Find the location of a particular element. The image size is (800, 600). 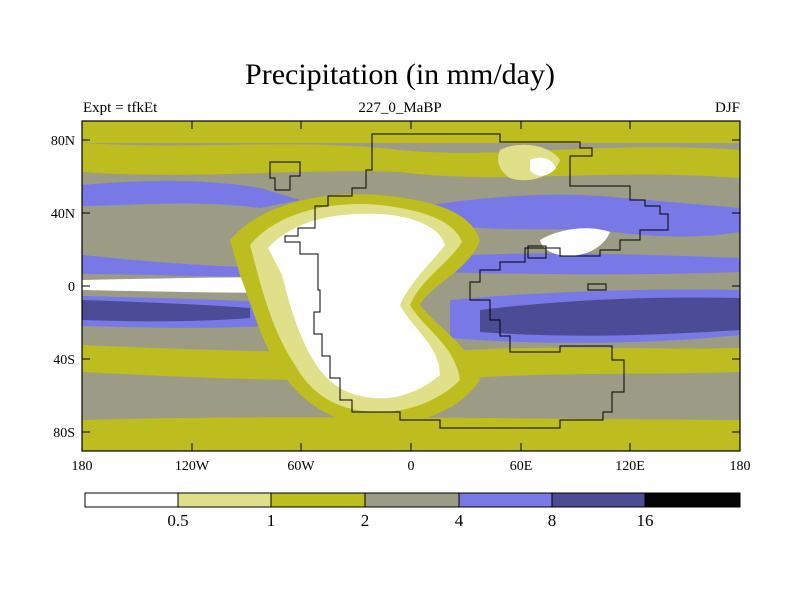

colorbar-label-2: 1 is located at coordinates (271, 520).